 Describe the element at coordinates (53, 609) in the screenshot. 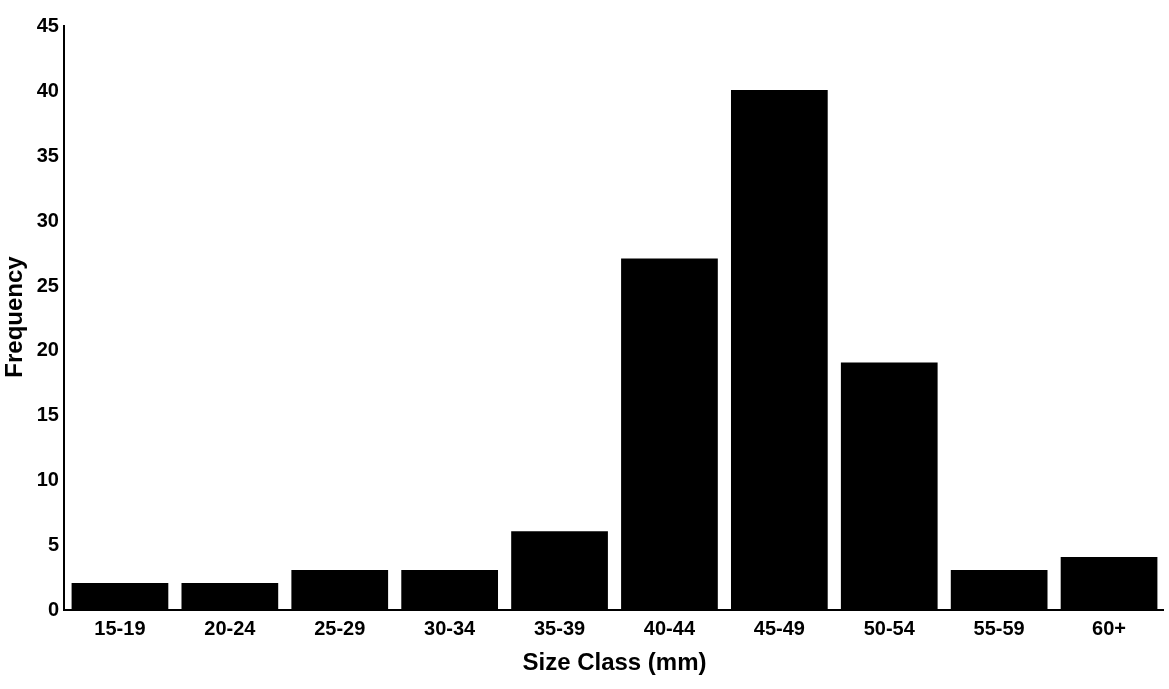

I see `y-tick-label: 0` at that location.